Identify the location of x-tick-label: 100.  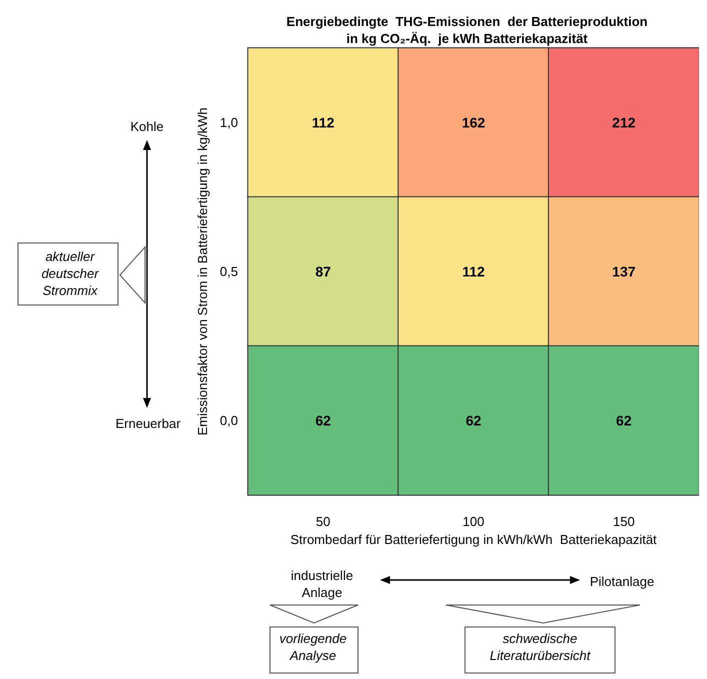
(473, 521).